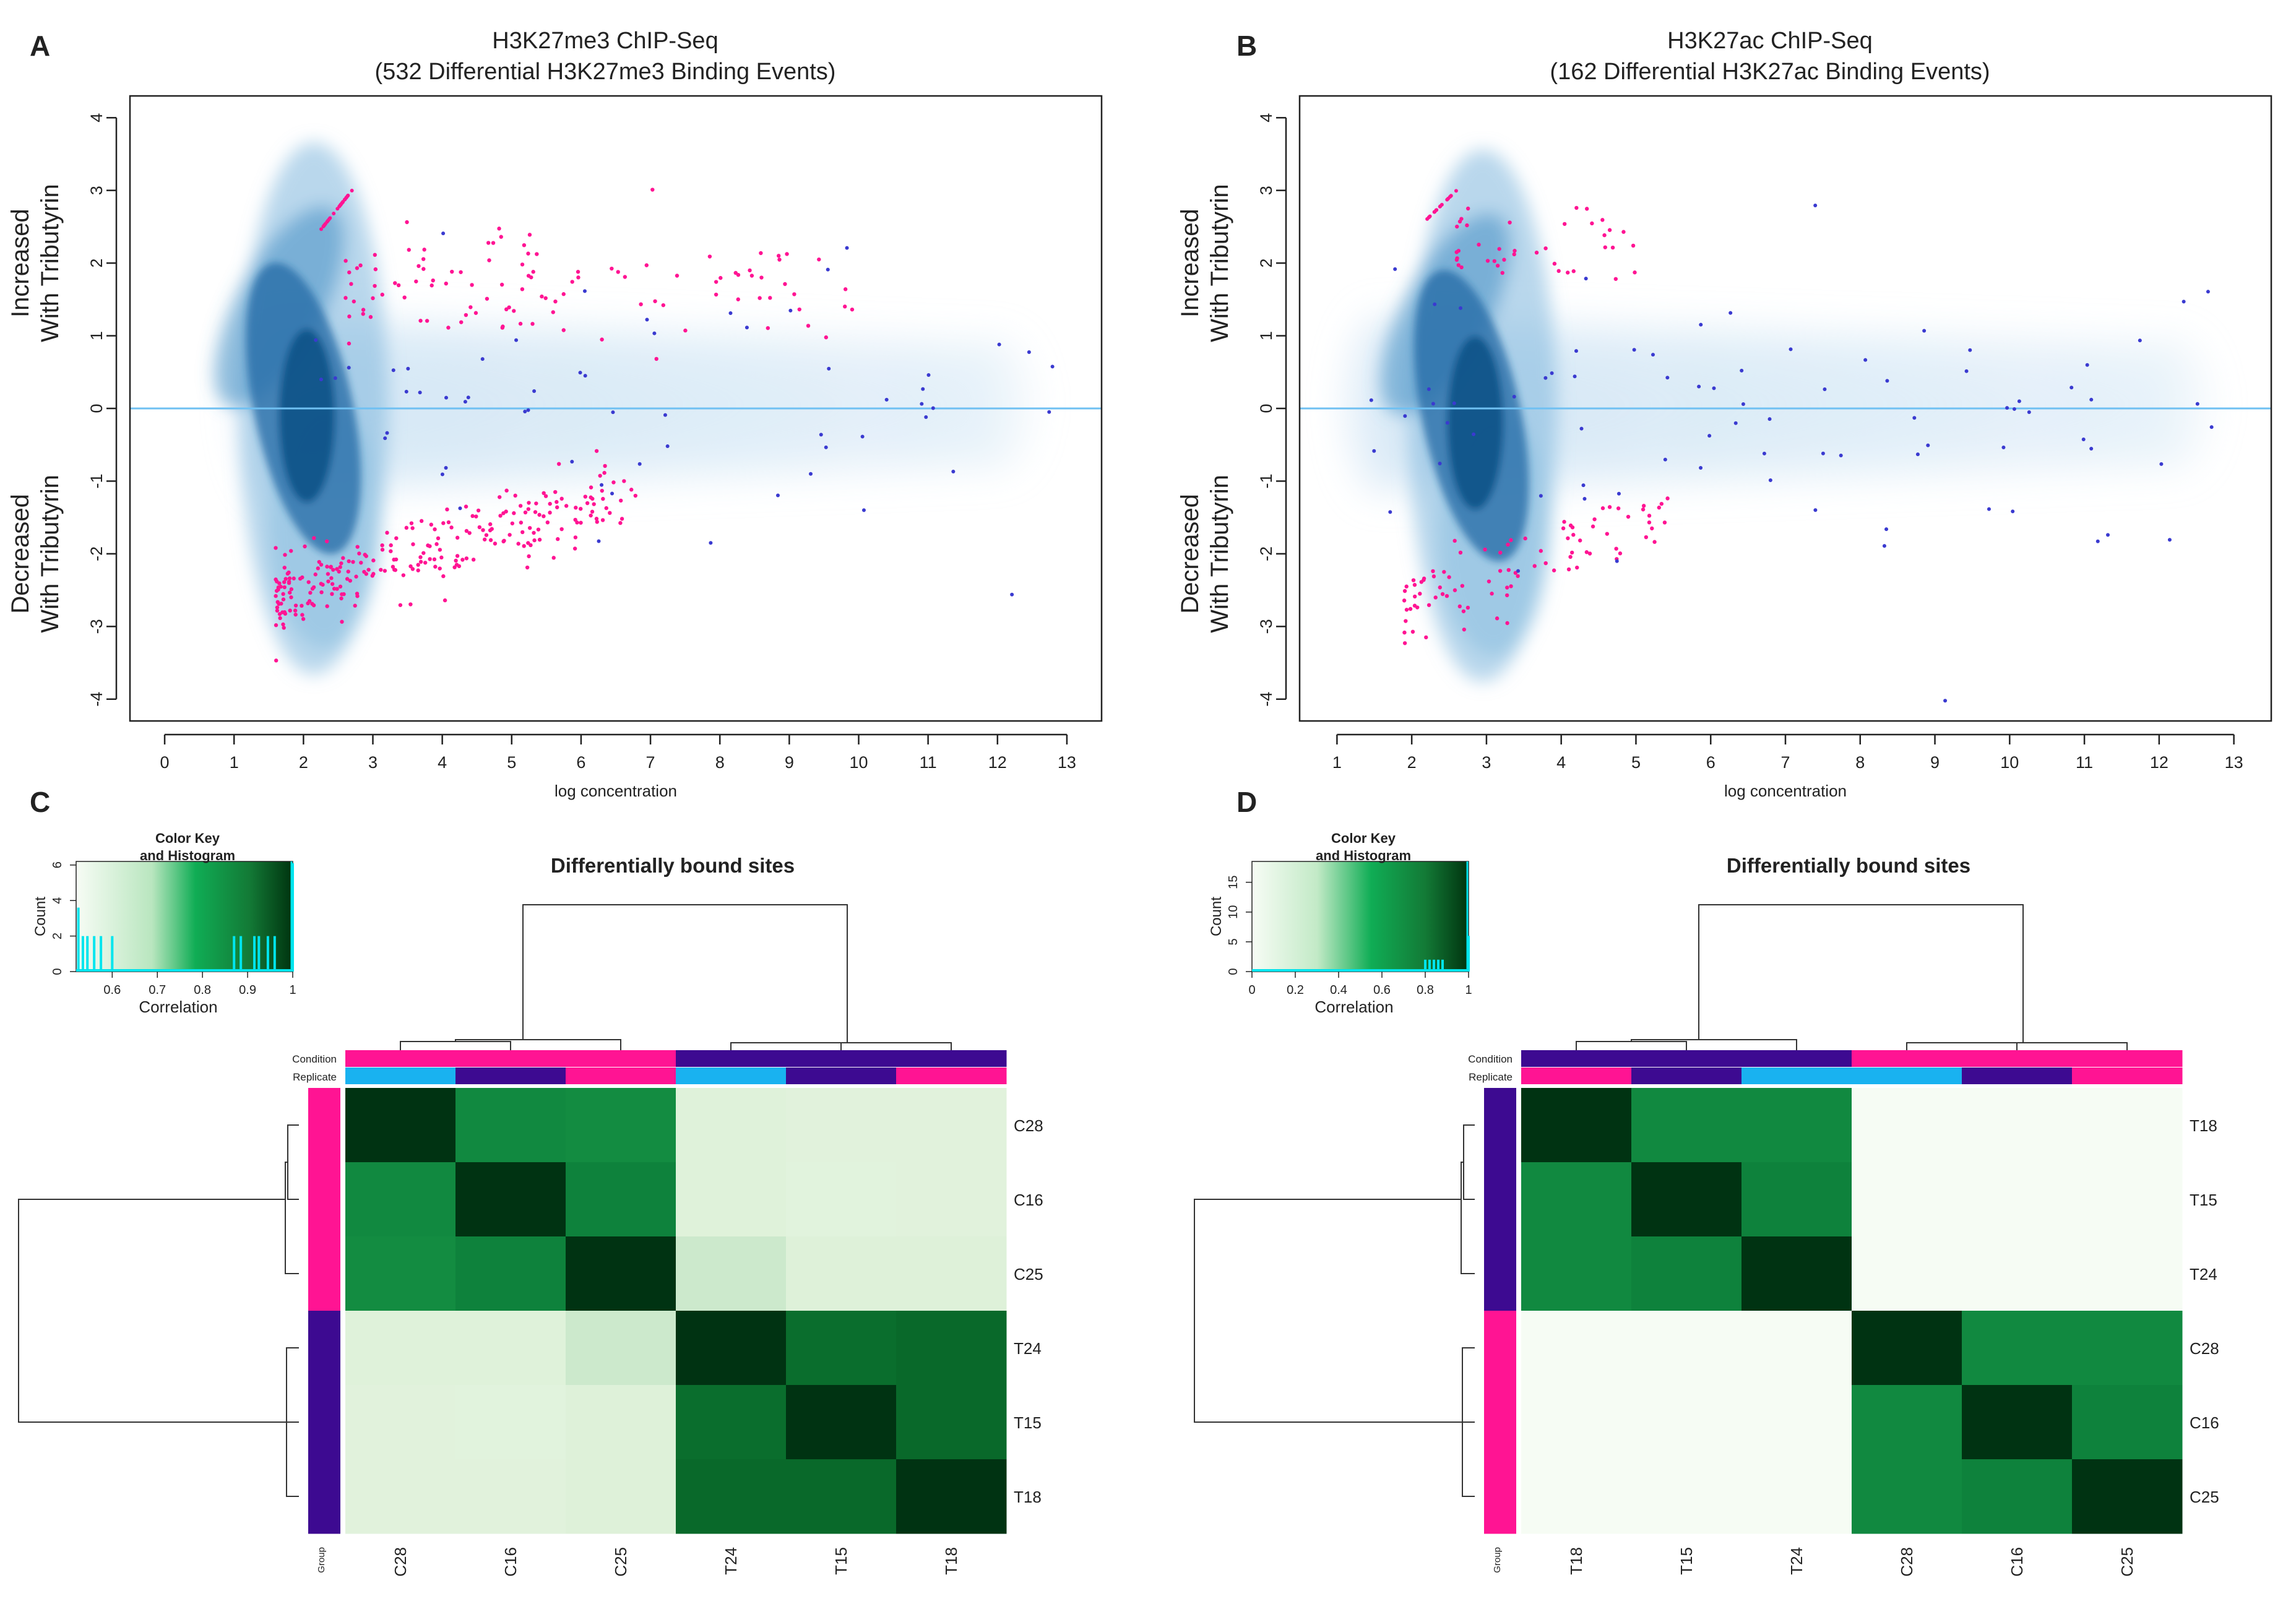 The width and height of the screenshot is (2296, 1609). Describe the element at coordinates (2204, 1497) in the screenshot. I see `row-label: C25` at that location.